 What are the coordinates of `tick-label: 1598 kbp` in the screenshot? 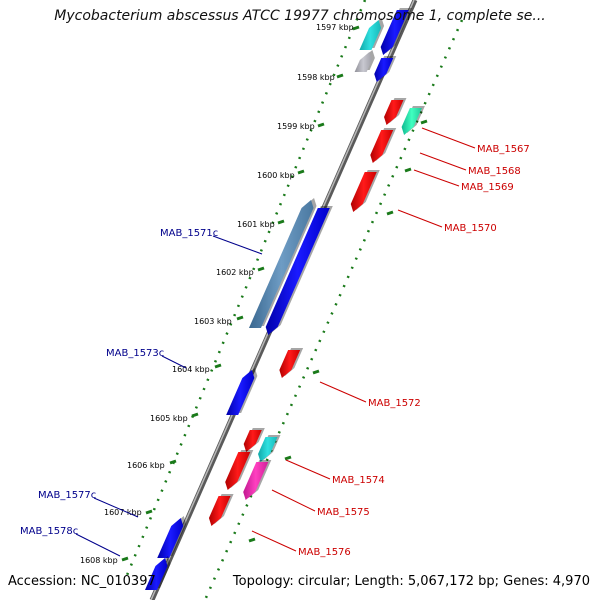 It's located at (316, 77).